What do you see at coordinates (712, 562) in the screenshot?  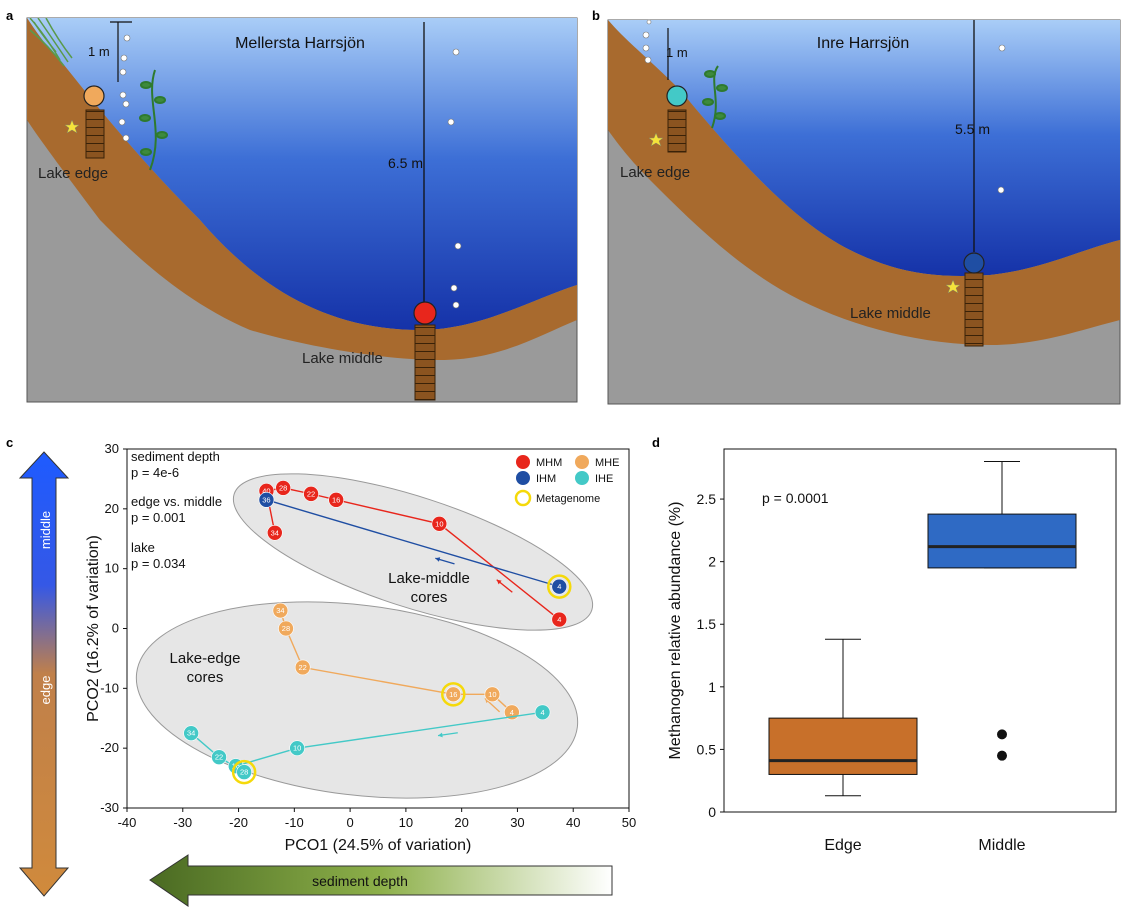 I see `y-tick-label: 2` at bounding box center [712, 562].